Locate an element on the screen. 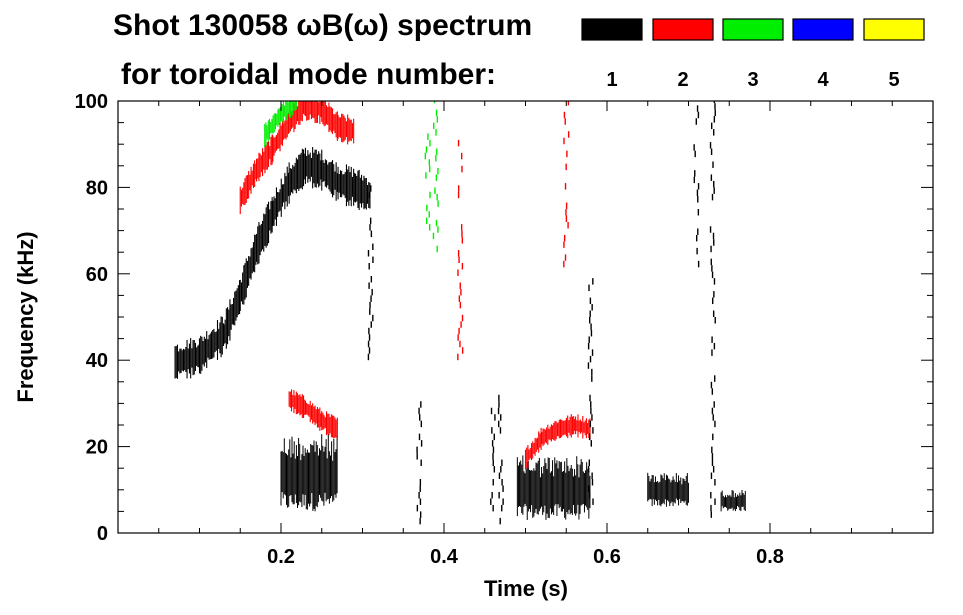 The width and height of the screenshot is (963, 615). legend-label-2: 2 is located at coordinates (682, 80).